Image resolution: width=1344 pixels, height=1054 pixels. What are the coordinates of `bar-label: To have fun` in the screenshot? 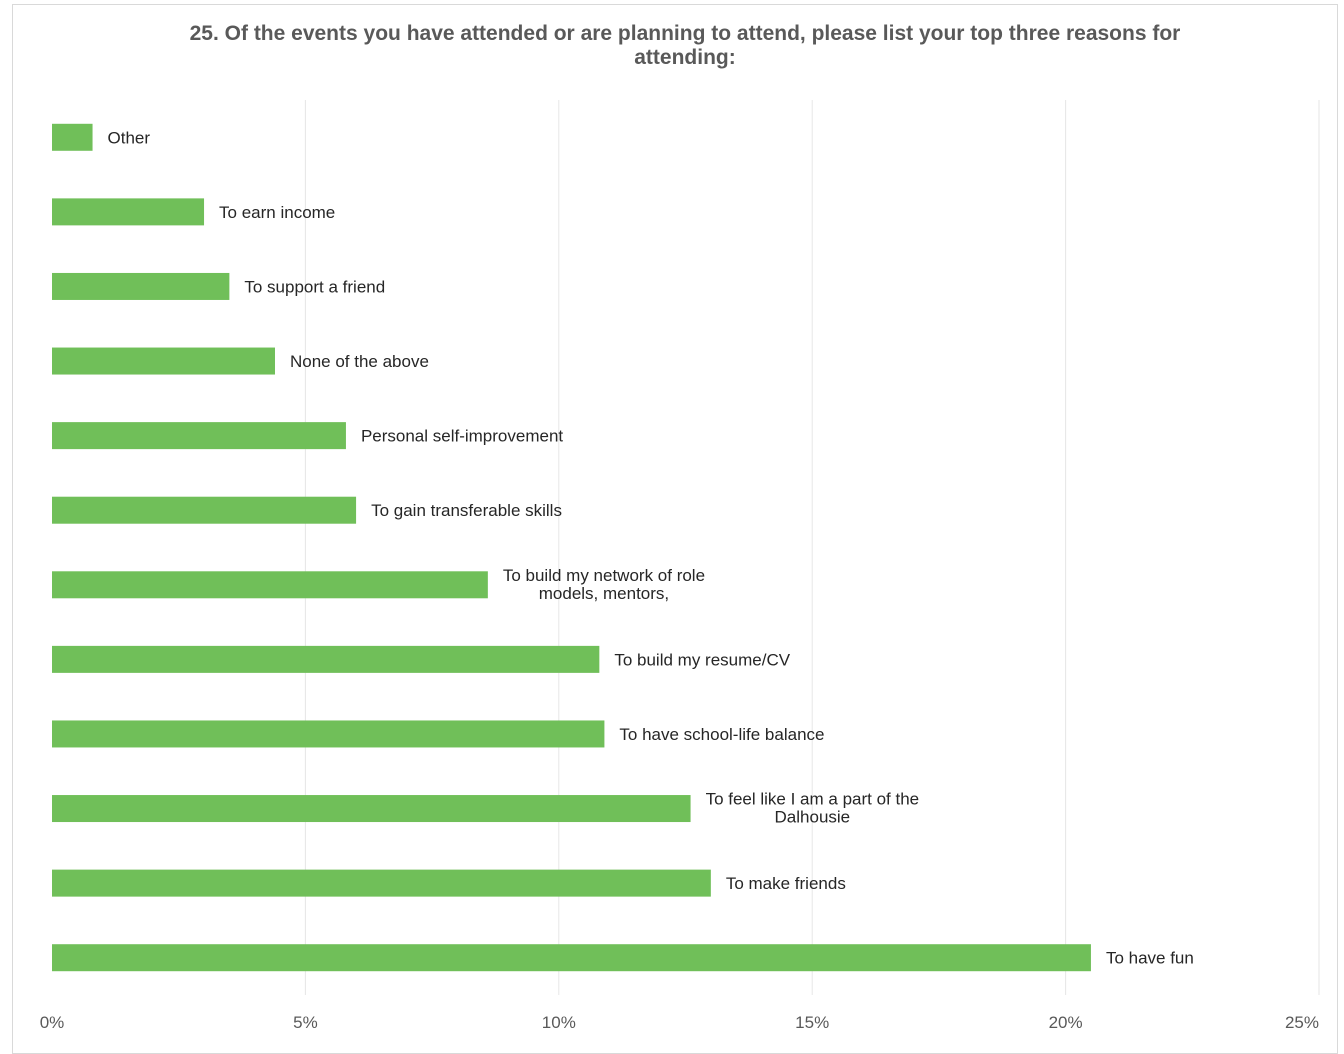 It's located at (1150, 958).